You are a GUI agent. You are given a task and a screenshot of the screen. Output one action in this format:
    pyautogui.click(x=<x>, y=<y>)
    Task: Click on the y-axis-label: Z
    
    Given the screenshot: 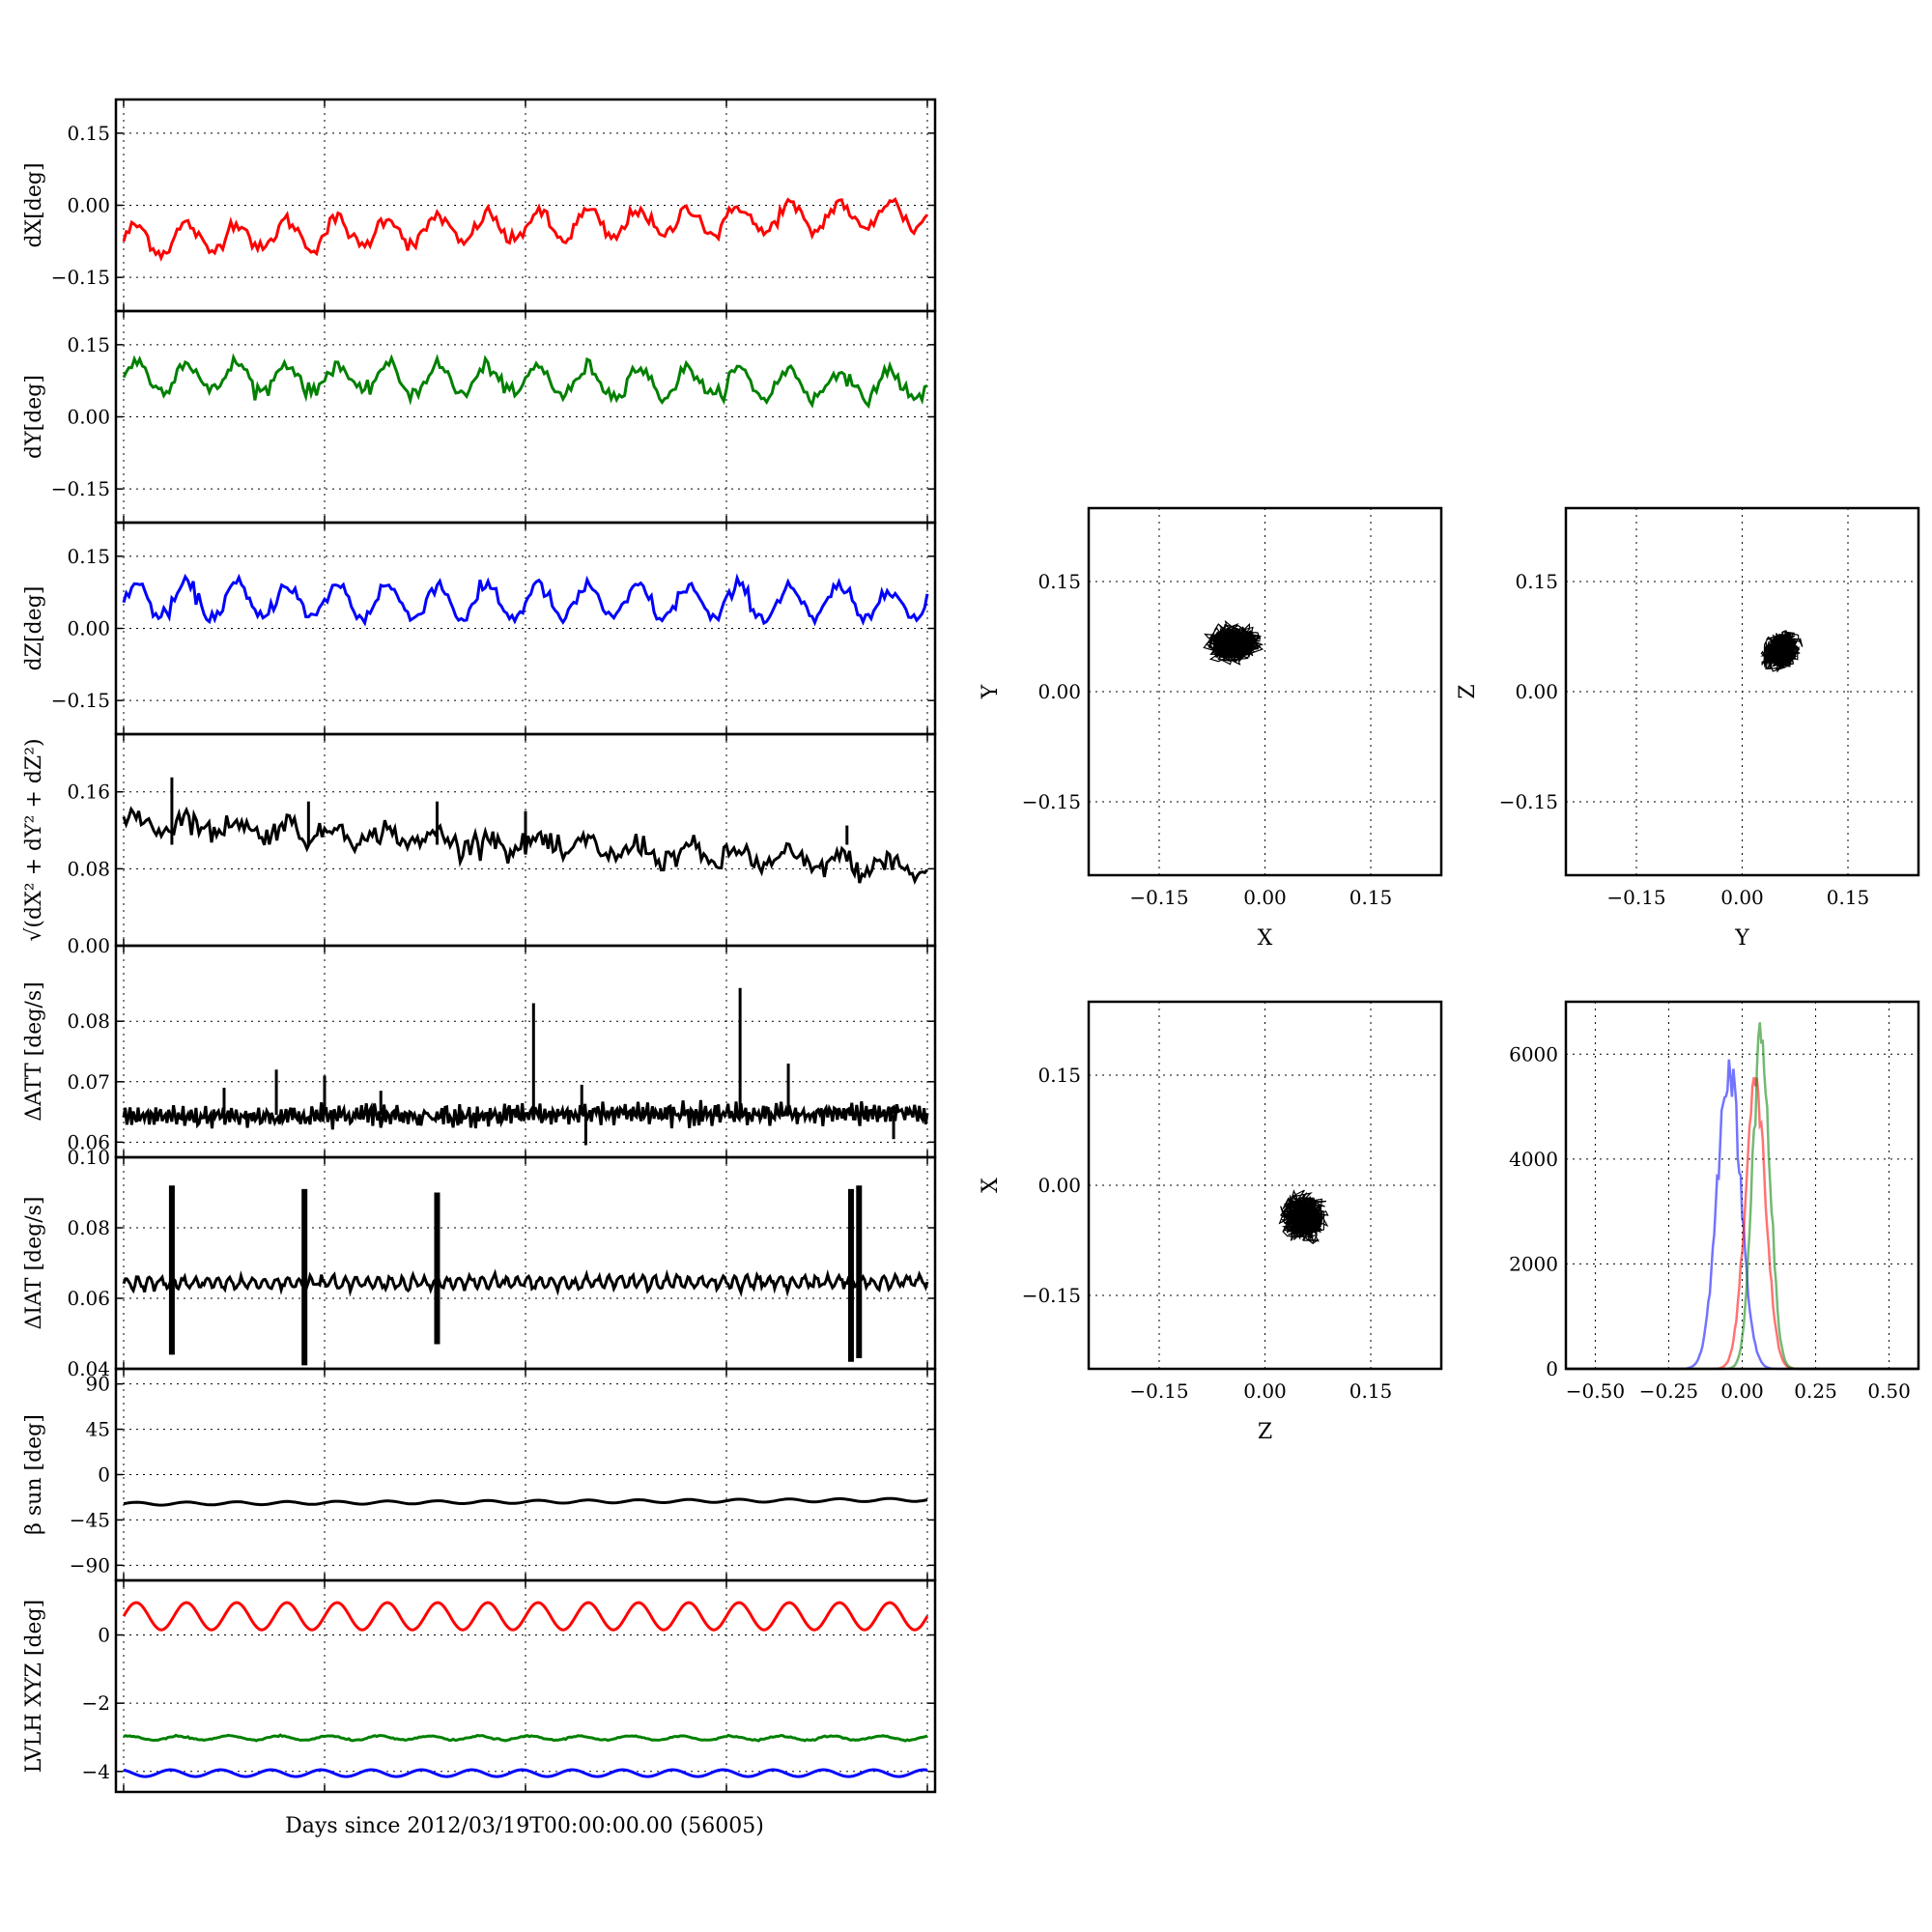 What is the action you would take?
    pyautogui.click(x=1468, y=691)
    